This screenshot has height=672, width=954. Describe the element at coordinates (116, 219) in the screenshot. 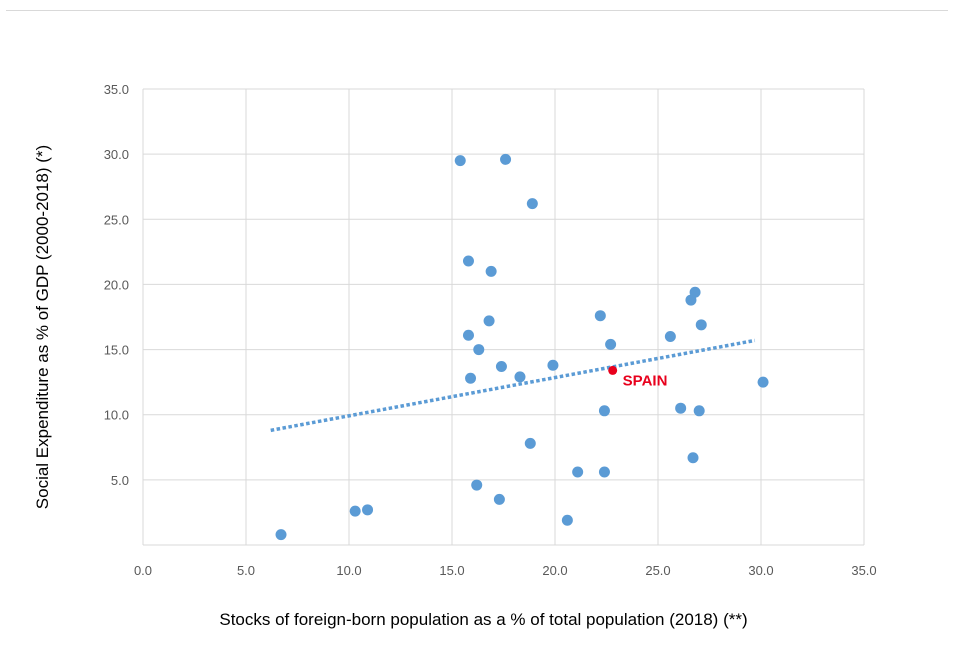

I see `y-tick-label: 25.0` at that location.